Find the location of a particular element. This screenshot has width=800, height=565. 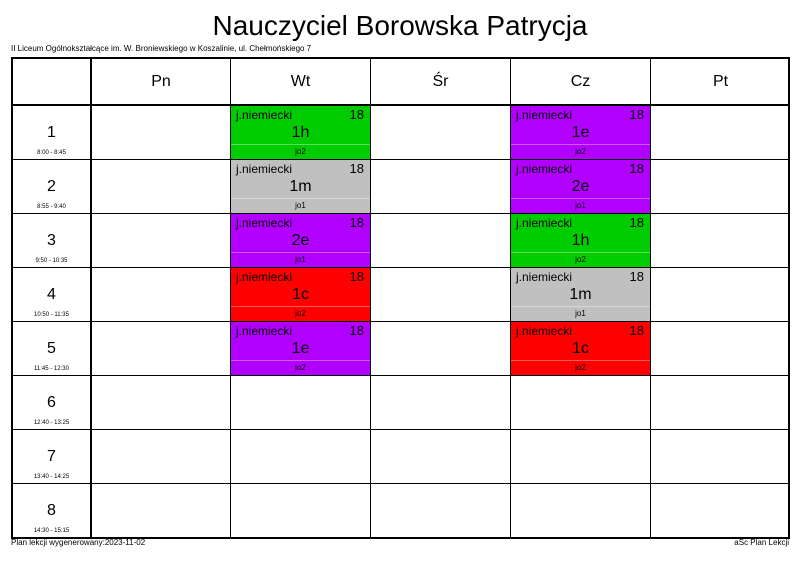

period-time: 13:40 - 14:25 is located at coordinates (51, 477).